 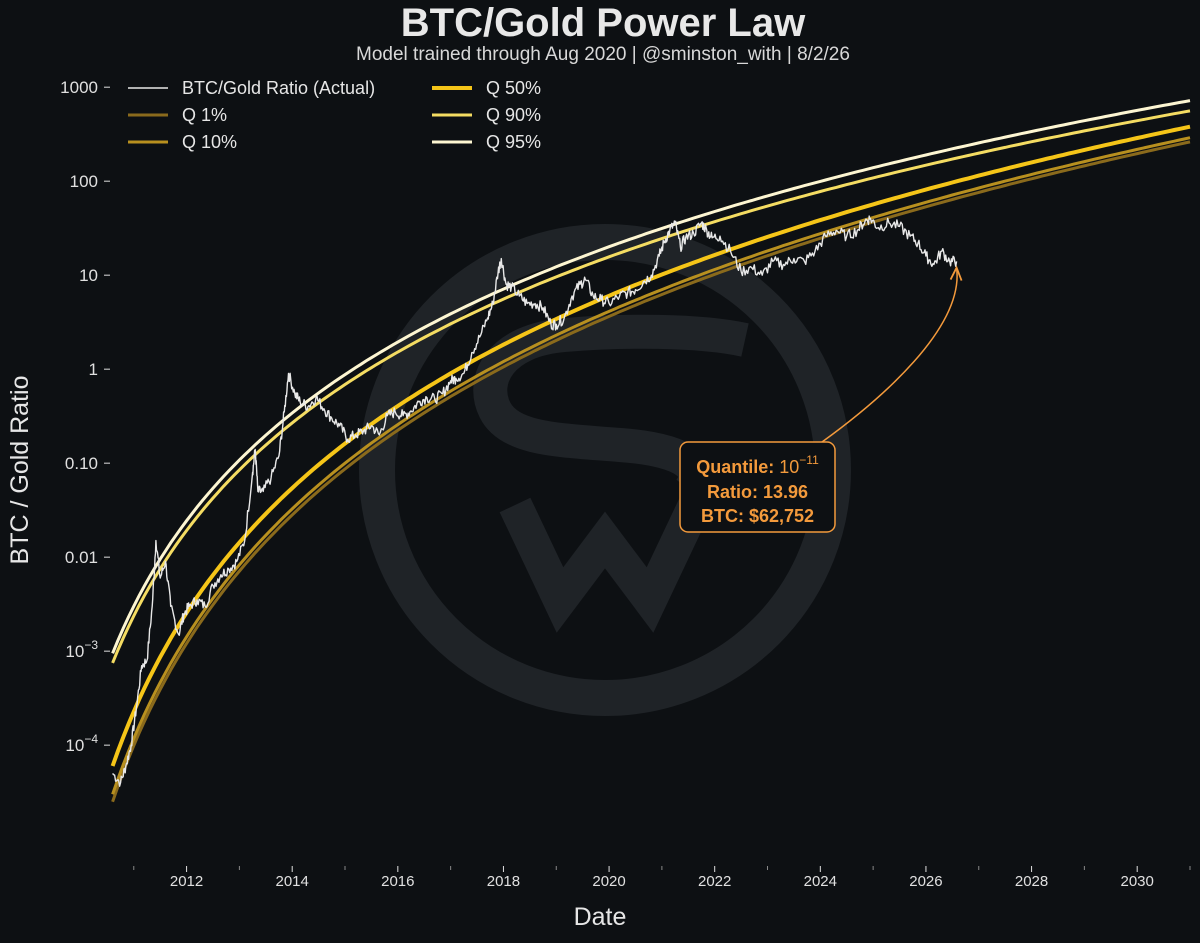 What do you see at coordinates (186, 881) in the screenshot?
I see `x-tick-label: 2012` at bounding box center [186, 881].